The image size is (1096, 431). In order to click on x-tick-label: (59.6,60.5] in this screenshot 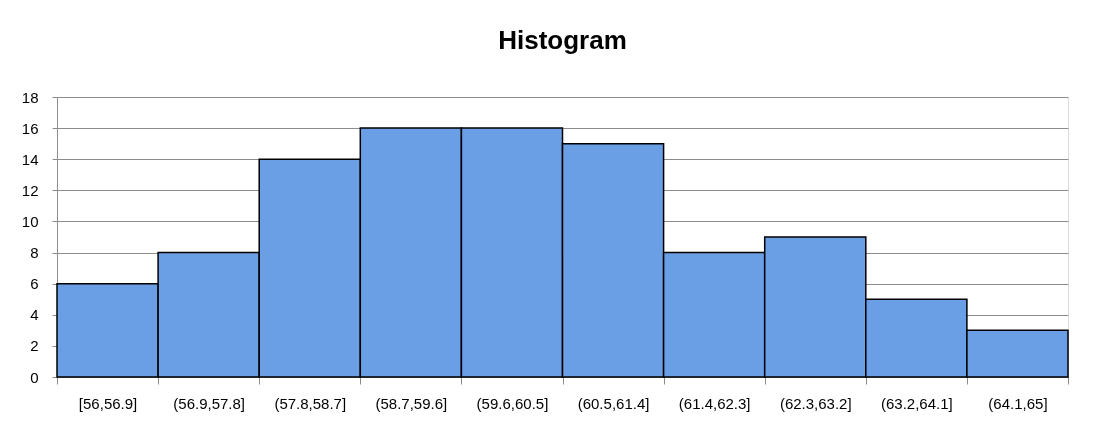, I will do `click(512, 403)`.